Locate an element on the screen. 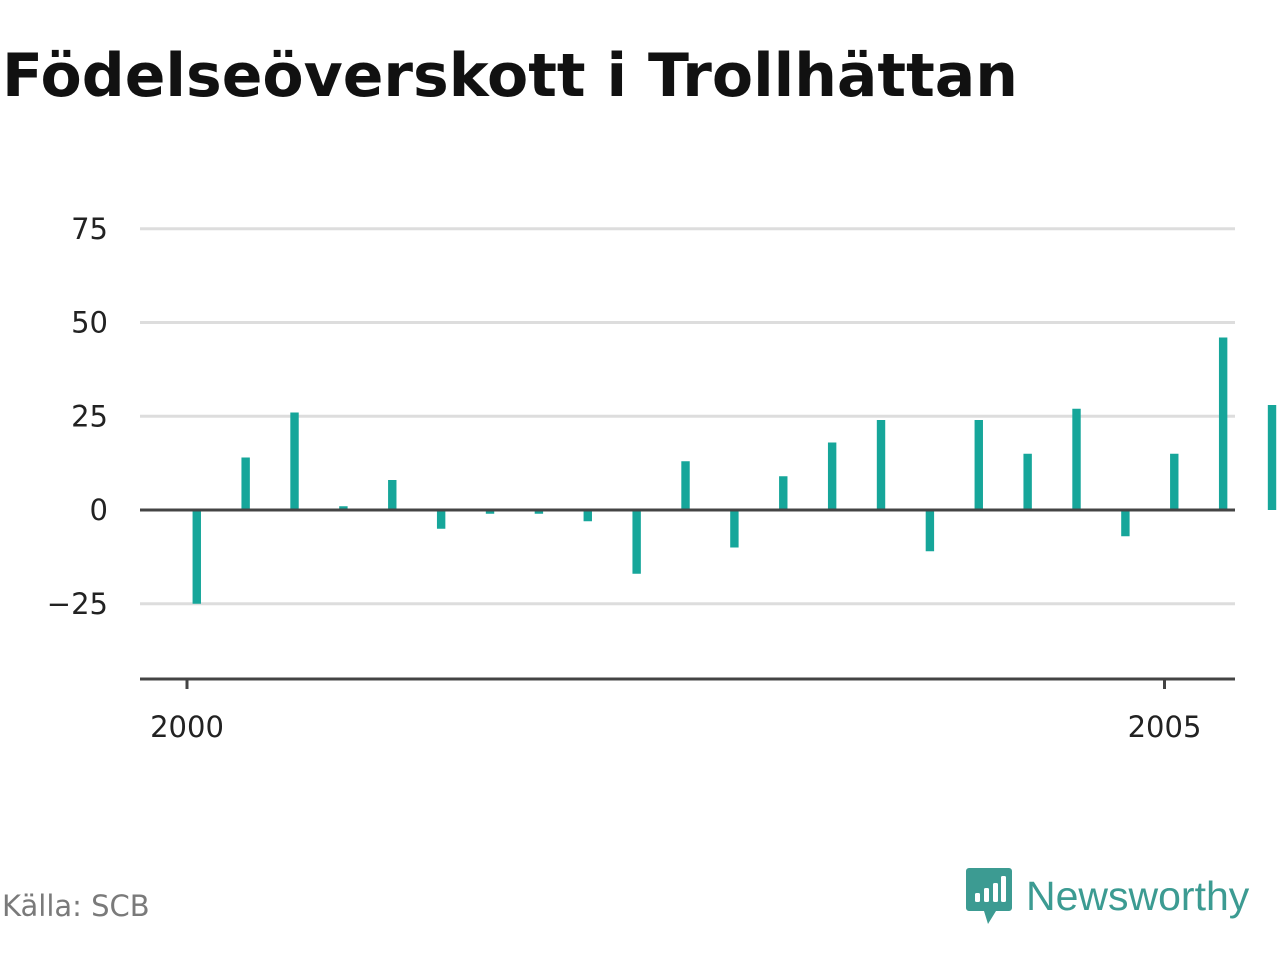 The image size is (1280, 960). source-note: Källa: SCB is located at coordinates (76, 906).